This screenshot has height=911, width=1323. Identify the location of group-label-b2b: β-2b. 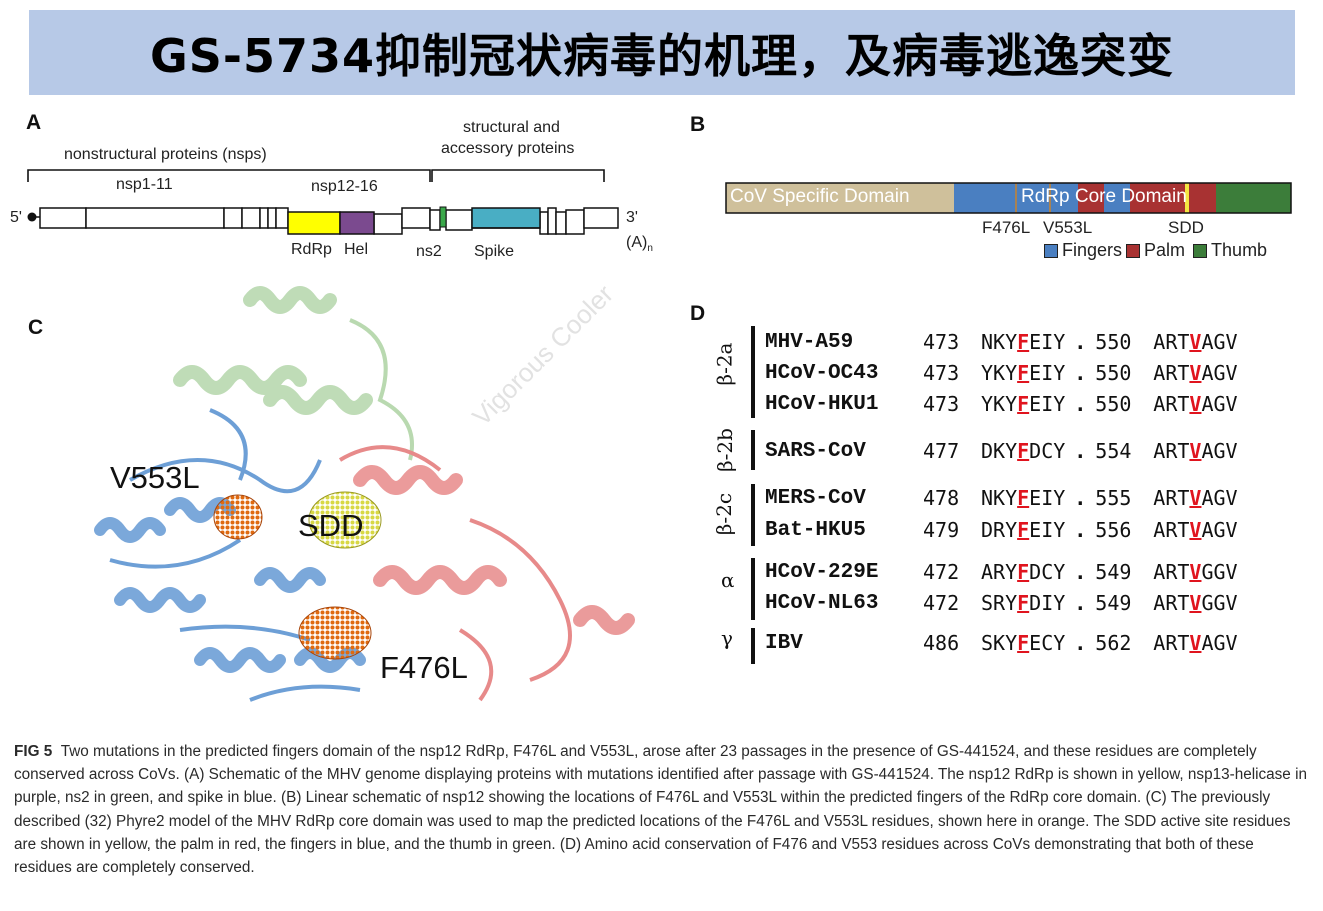
(724, 450).